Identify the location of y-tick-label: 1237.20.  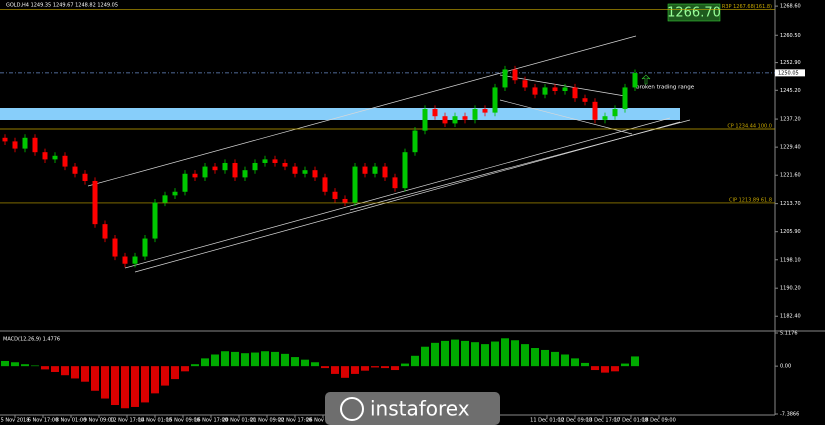
(790, 120).